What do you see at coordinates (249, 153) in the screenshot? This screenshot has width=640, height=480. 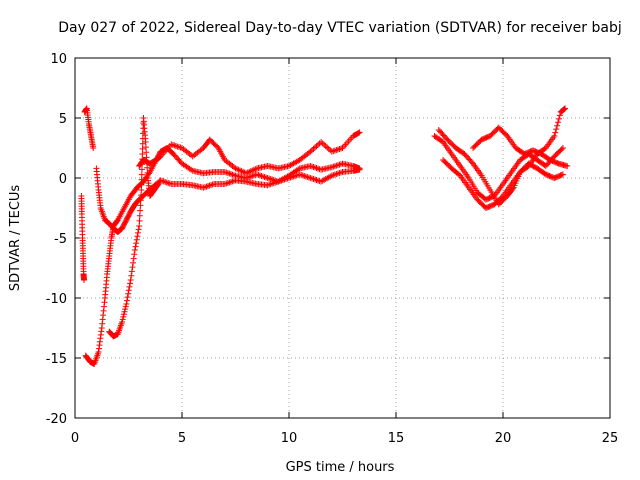 I see `series-arc6` at bounding box center [249, 153].